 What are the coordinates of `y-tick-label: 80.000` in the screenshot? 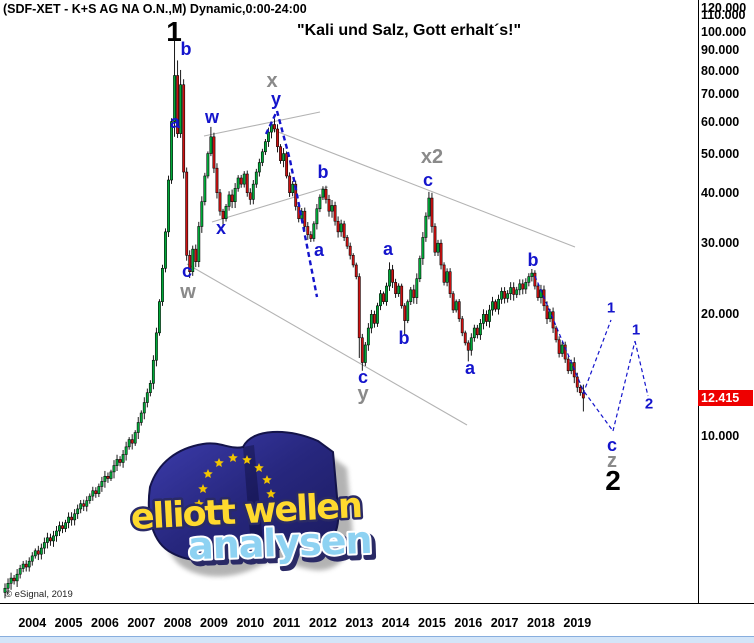 It's located at (720, 71).